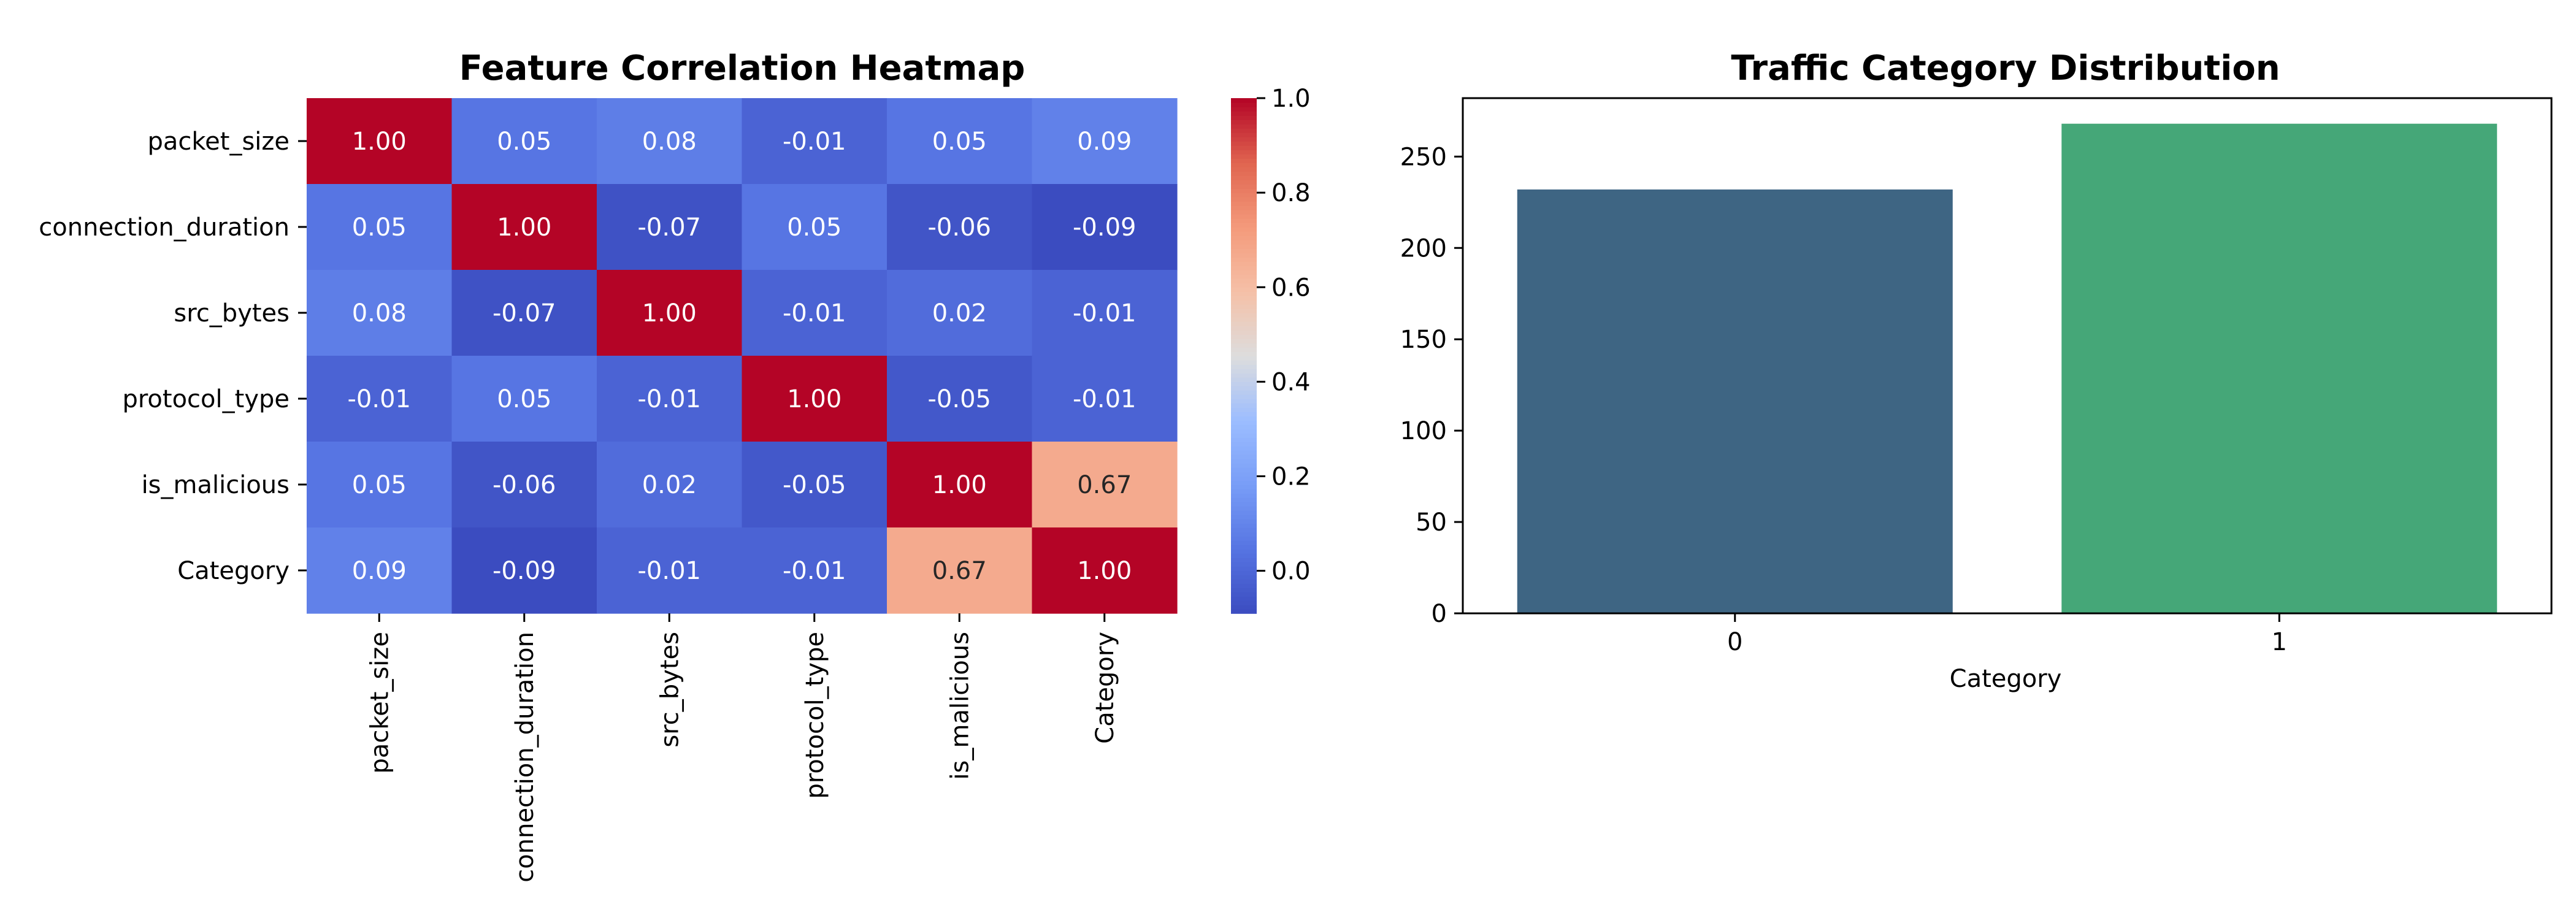 This screenshot has height=920, width=2576. I want to click on heatmap-row-label: protocol_type, so click(205, 399).